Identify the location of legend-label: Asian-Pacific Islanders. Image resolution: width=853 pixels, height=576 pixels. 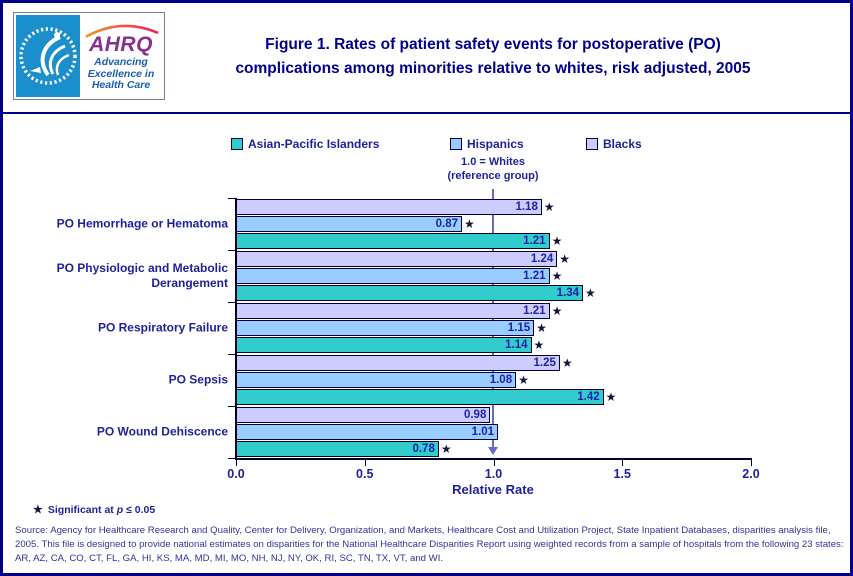
(314, 144).